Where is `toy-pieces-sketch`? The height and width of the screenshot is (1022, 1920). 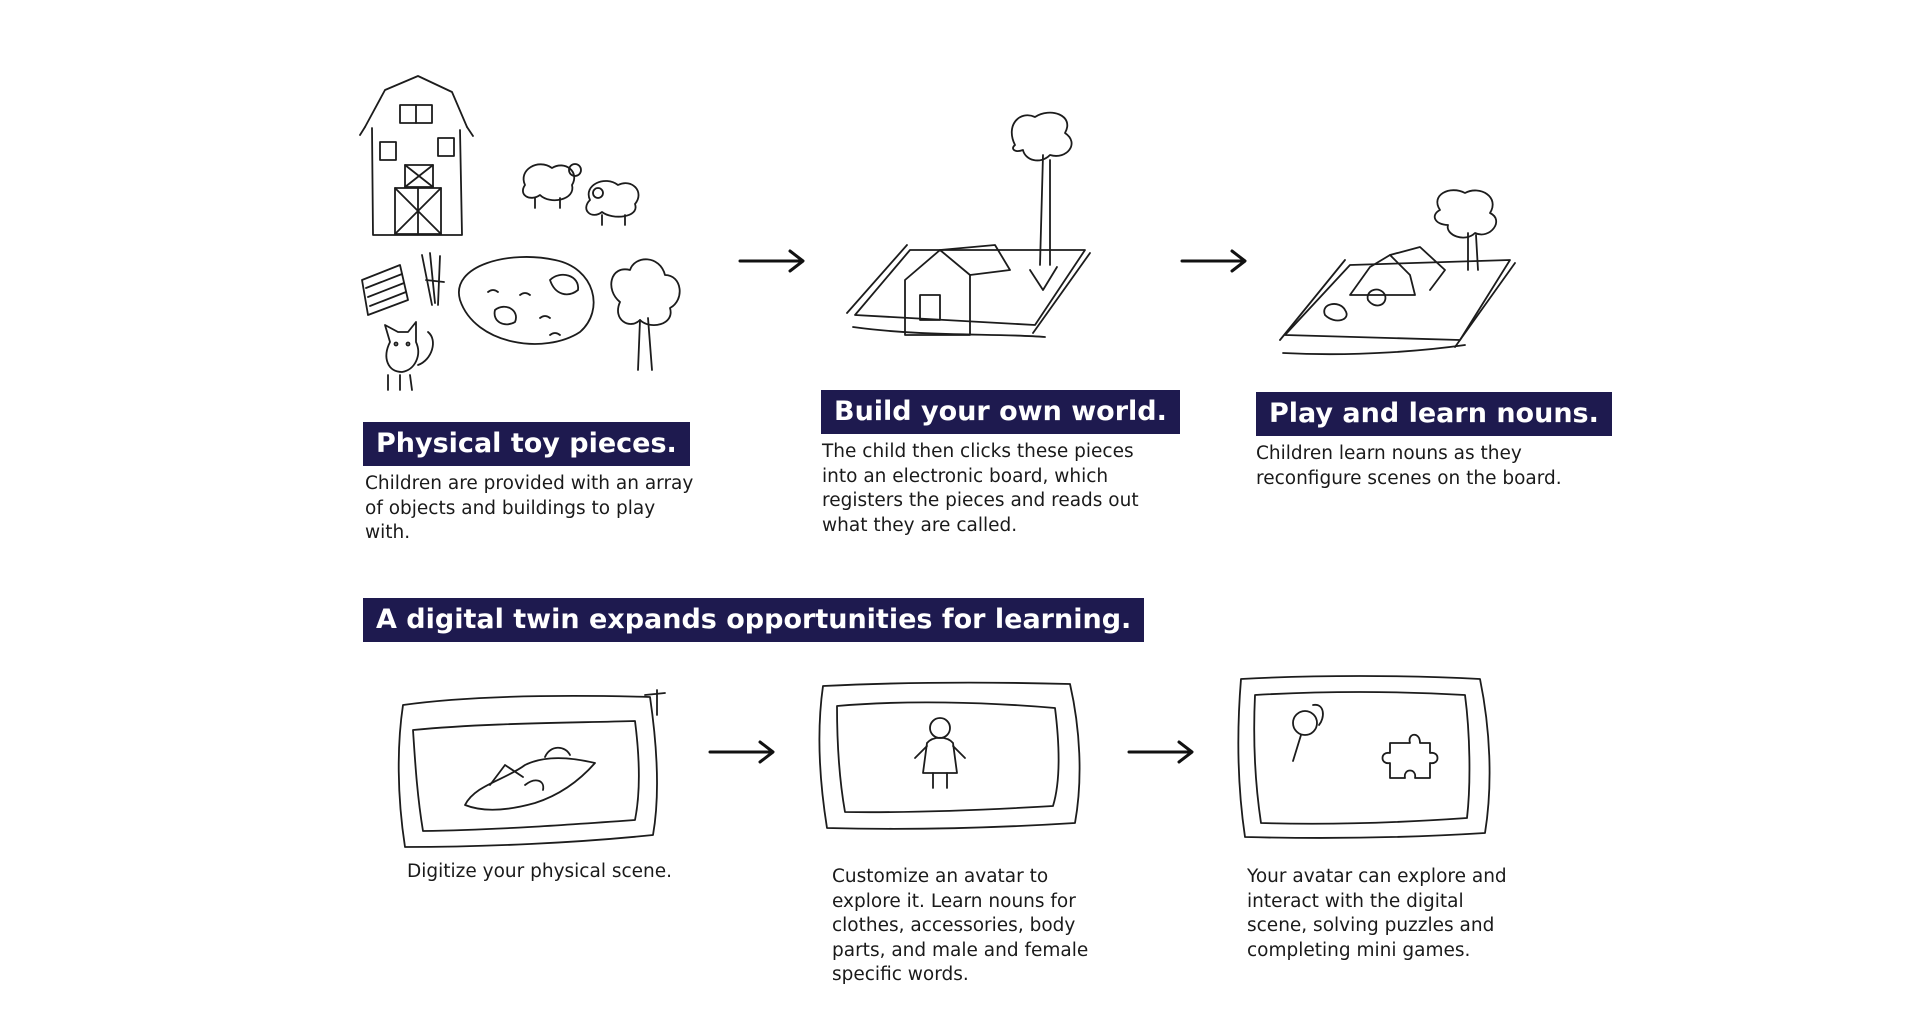 toy-pieces-sketch is located at coordinates (520, 233).